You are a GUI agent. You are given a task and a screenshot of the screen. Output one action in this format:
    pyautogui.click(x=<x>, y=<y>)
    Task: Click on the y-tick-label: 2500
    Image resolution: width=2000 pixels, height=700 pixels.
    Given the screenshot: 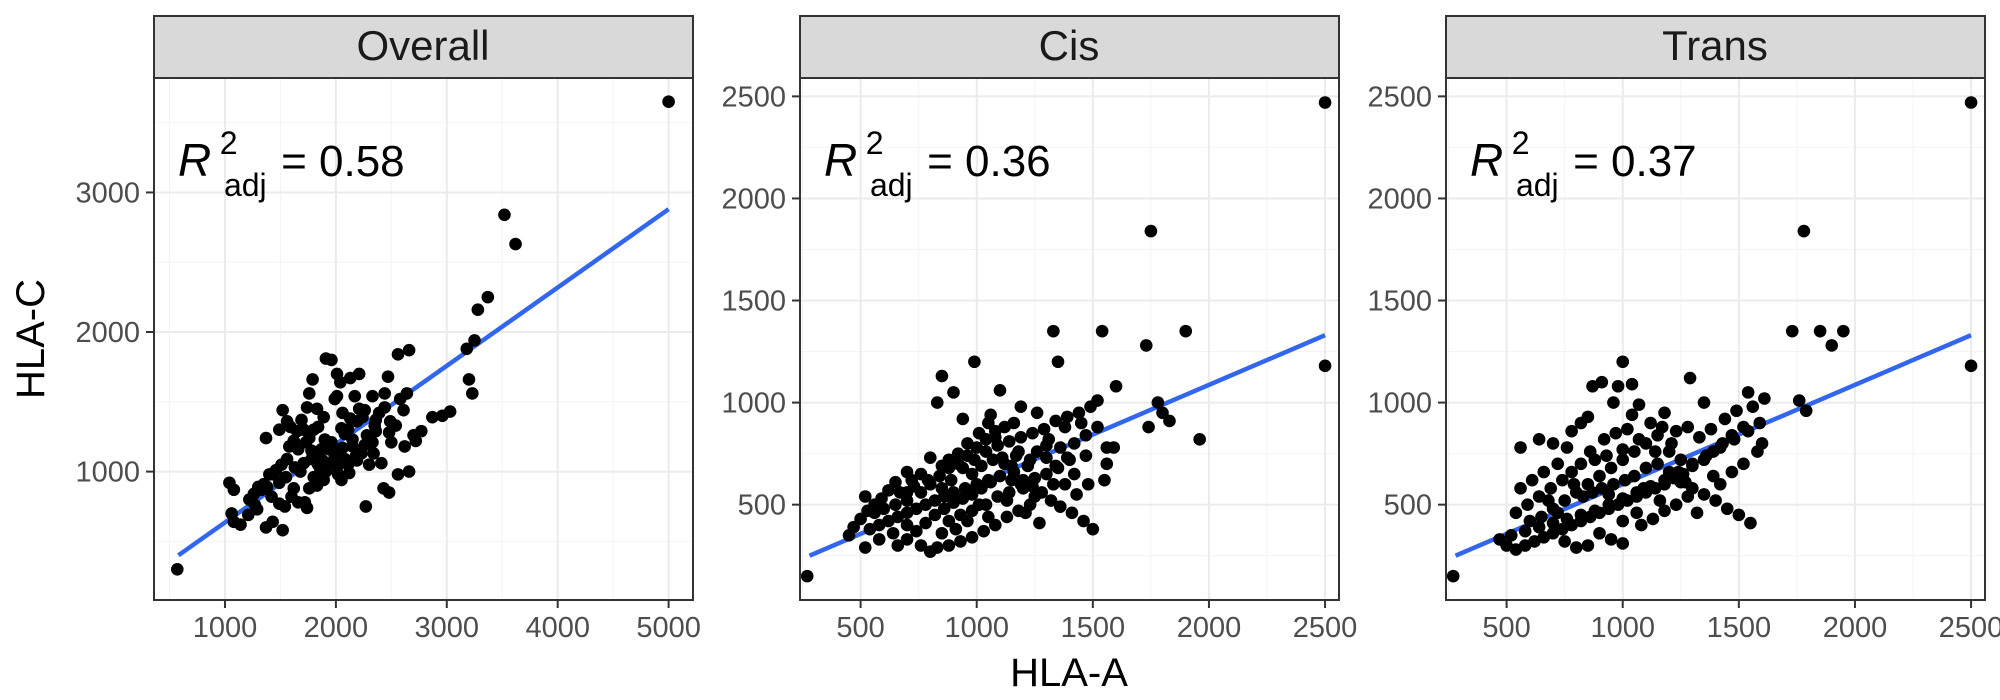 What is the action you would take?
    pyautogui.click(x=753, y=97)
    